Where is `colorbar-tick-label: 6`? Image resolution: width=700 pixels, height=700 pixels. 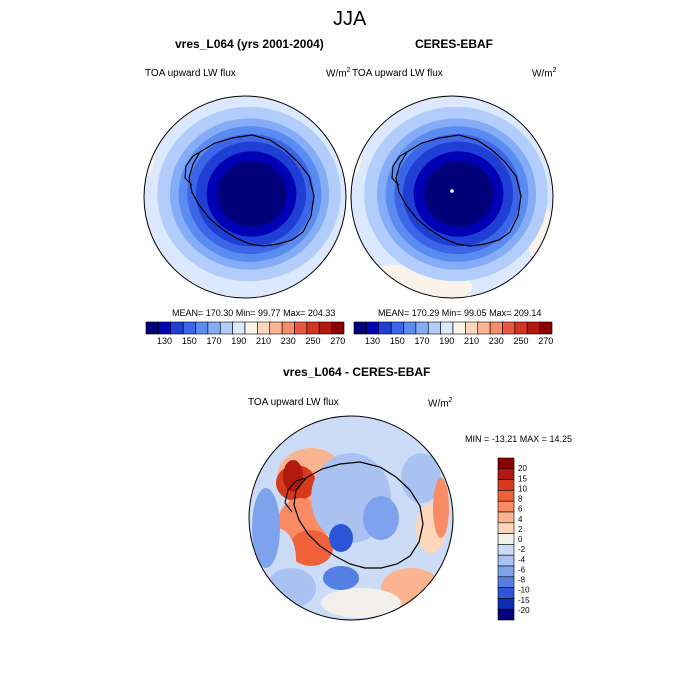 colorbar-tick-label: 6 is located at coordinates (520, 509).